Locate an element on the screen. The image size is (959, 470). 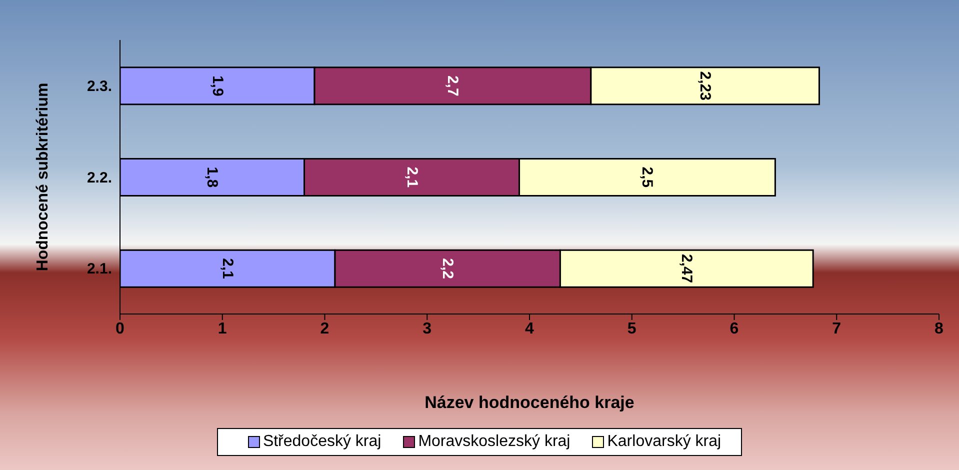
x-tick-label: 8 is located at coordinates (939, 329).